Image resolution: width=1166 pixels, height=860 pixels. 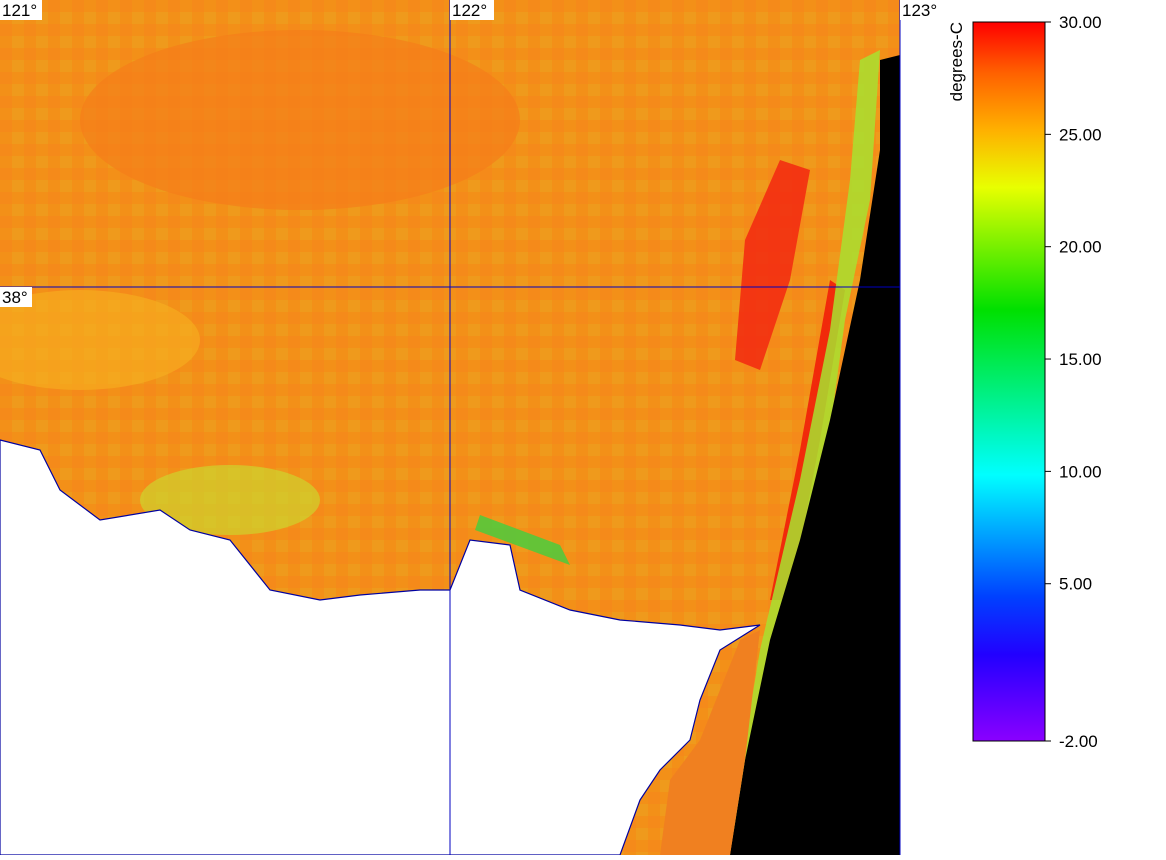 What do you see at coordinates (772, 265) in the screenshot?
I see `warm-front` at bounding box center [772, 265].